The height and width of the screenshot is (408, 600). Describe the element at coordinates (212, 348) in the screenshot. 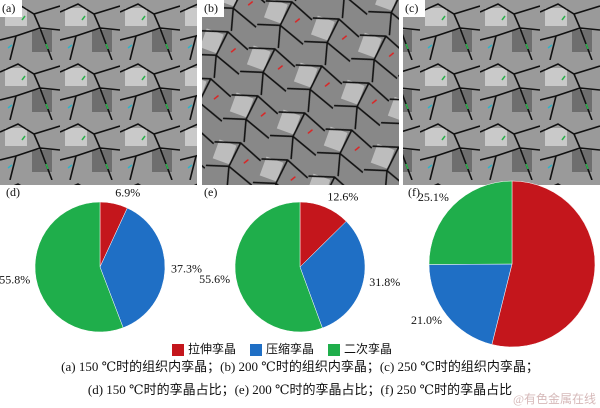

I see `legend-label: 拉伸孪晶` at that location.